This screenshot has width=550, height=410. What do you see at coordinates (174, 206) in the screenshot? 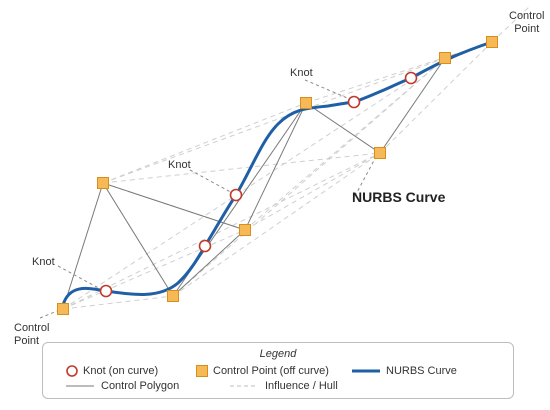
I see `control-polygon-extra` at bounding box center [174, 206].